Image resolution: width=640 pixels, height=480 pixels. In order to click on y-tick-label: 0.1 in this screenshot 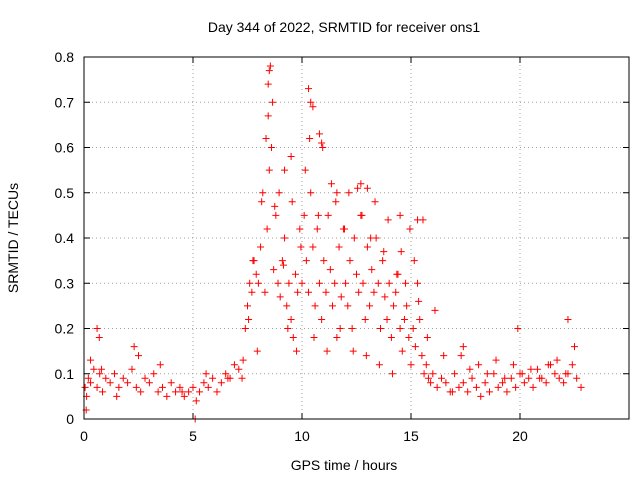, I will do `click(65, 374)`.